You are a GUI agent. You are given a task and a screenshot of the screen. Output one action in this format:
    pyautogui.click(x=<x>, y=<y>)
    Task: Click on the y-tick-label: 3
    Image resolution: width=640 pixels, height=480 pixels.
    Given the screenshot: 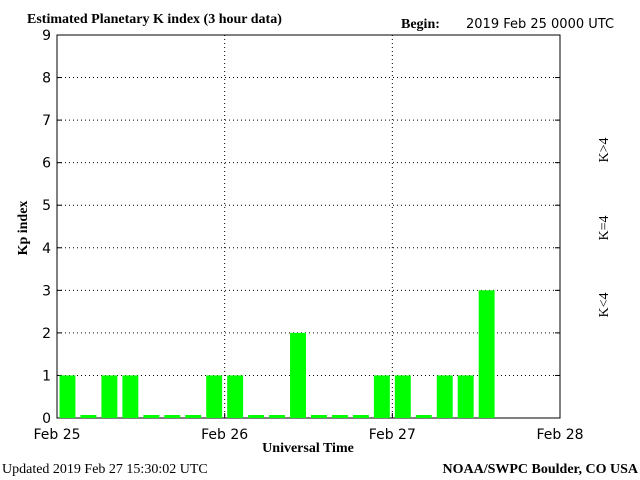 What is the action you would take?
    pyautogui.click(x=46, y=291)
    